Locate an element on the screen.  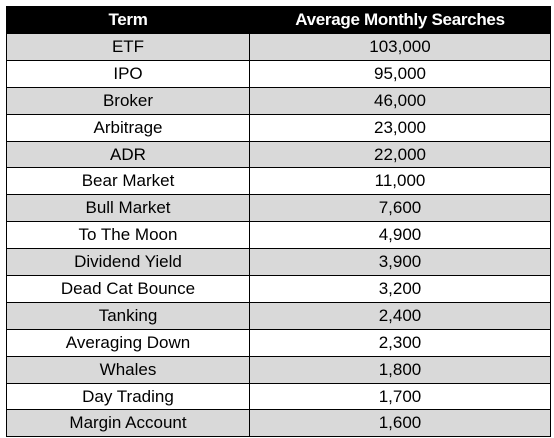
table-row: Tanking 2,400 is located at coordinates (278, 315).